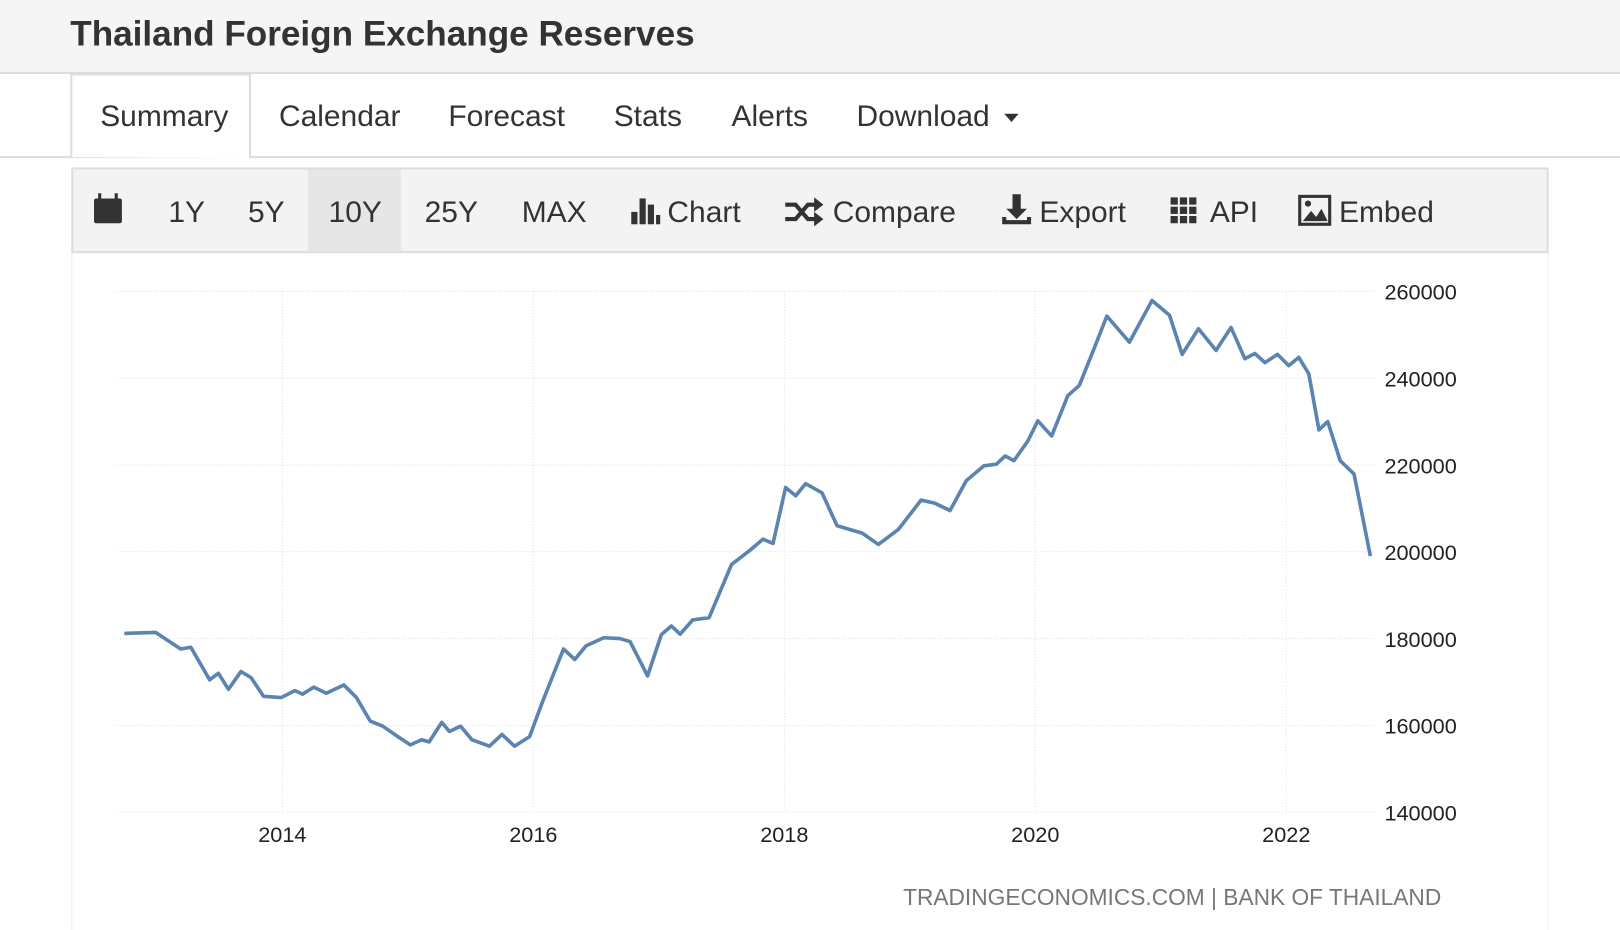 The width and height of the screenshot is (1620, 930). What do you see at coordinates (282, 834) in the screenshot?
I see `x-tick-label: 2014` at bounding box center [282, 834].